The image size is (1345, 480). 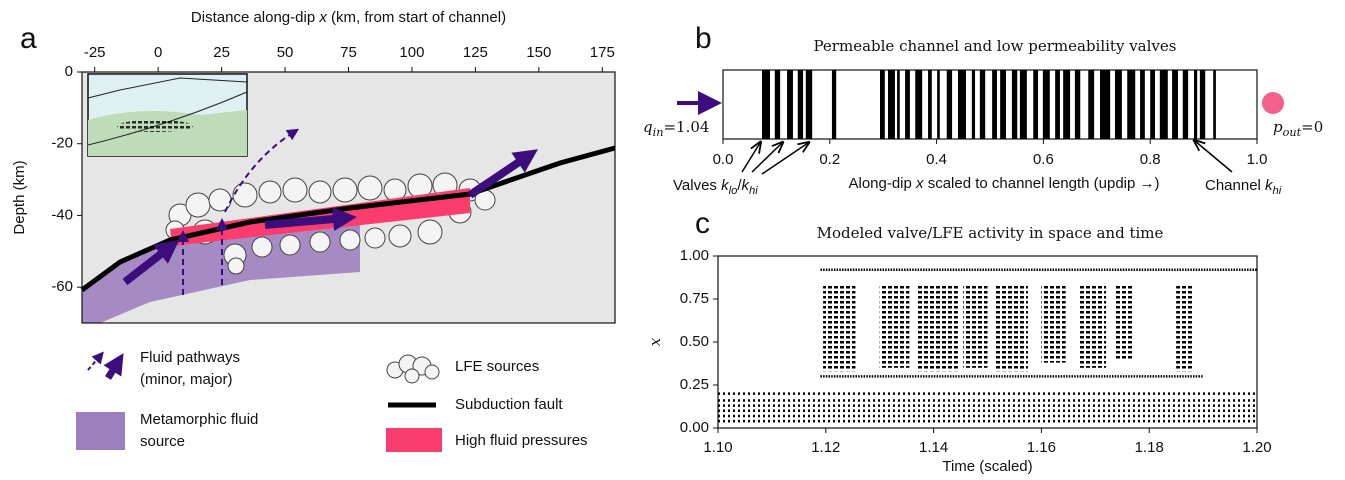 I want to click on panel-label: c, so click(x=702, y=223).